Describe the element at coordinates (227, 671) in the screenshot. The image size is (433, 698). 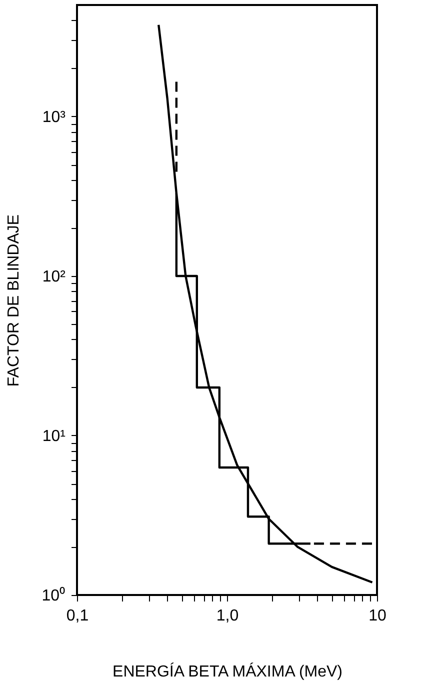
I see `x-axis-title: ENERGÍA BETA MÁXIMA (MeV)` at that location.